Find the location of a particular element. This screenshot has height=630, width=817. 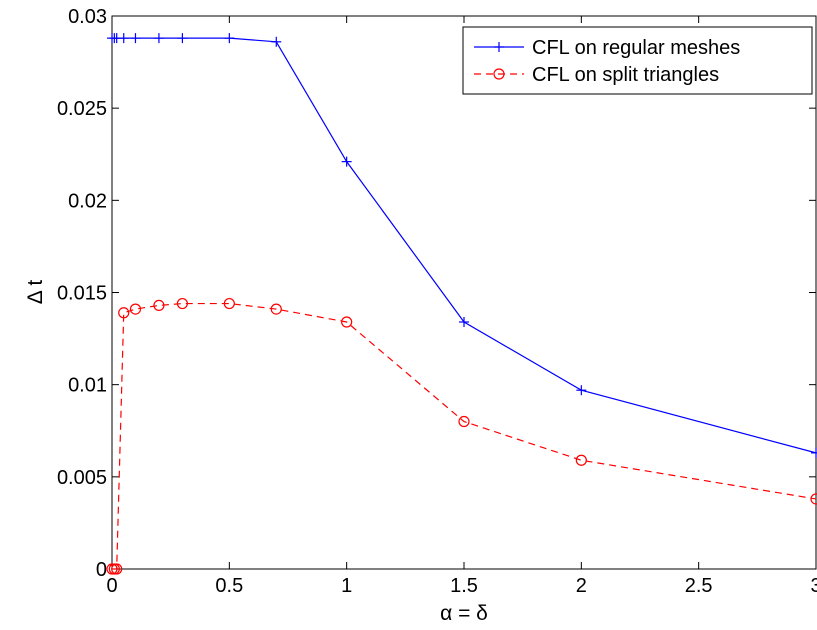

y-tick-label: 0.01 is located at coordinates (87, 386).